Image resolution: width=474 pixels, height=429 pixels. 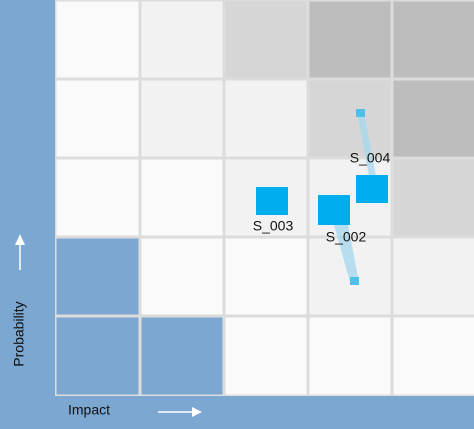 I want to click on x-axis-label: Impact, so click(x=89, y=410).